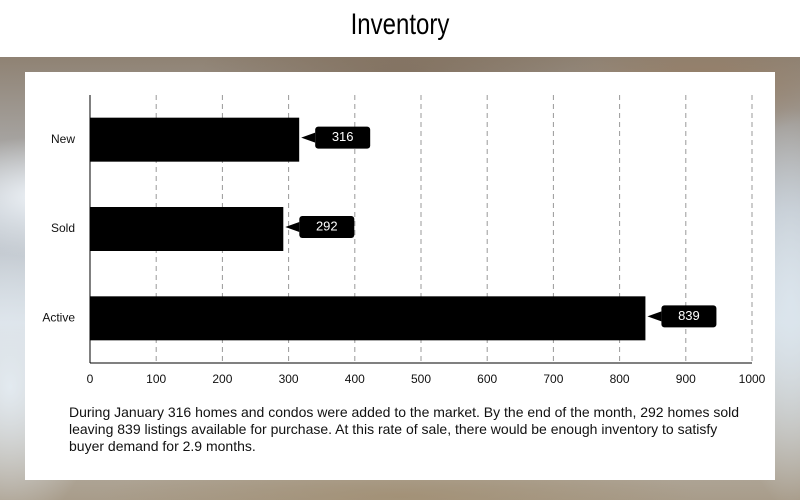 This screenshot has width=800, height=500. I want to click on data-label: 316, so click(343, 136).